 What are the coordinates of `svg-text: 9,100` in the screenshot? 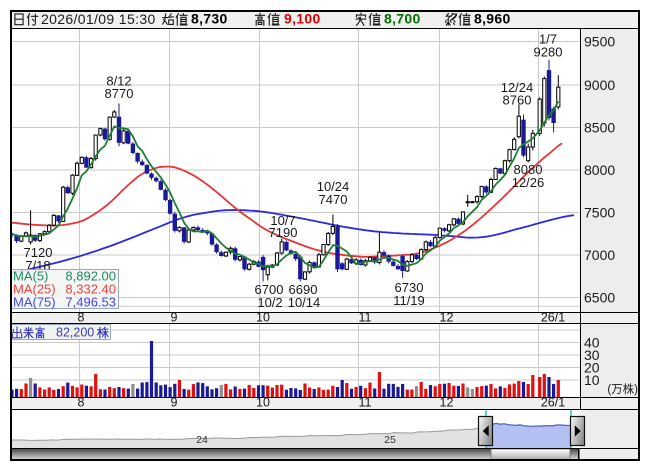 It's located at (302, 19).